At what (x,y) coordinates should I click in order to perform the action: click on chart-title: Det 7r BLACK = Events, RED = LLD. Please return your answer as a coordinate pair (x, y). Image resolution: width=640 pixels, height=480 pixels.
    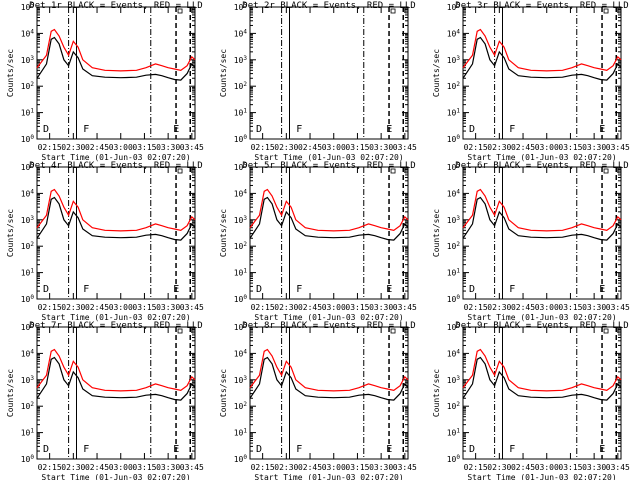
    Looking at the image, I should click on (115, 326).